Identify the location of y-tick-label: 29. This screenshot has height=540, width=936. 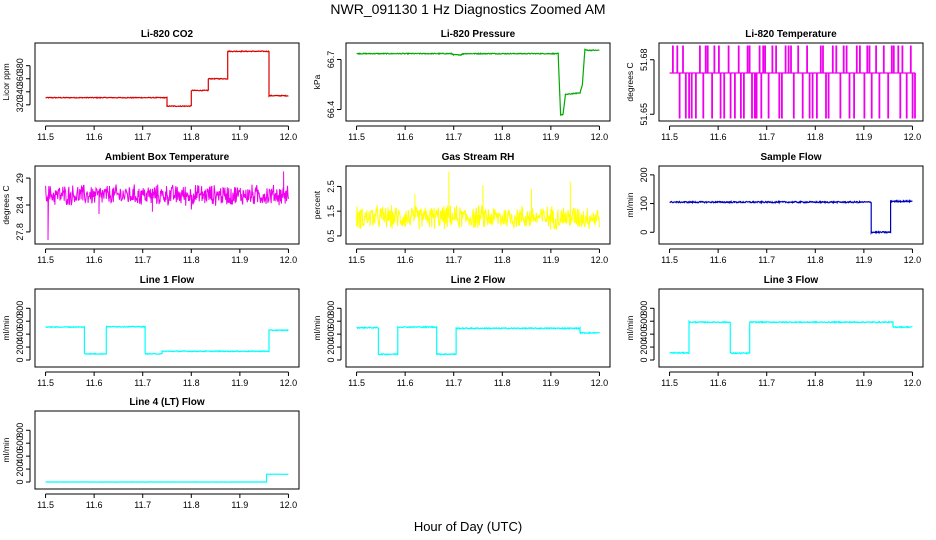
(20, 178).